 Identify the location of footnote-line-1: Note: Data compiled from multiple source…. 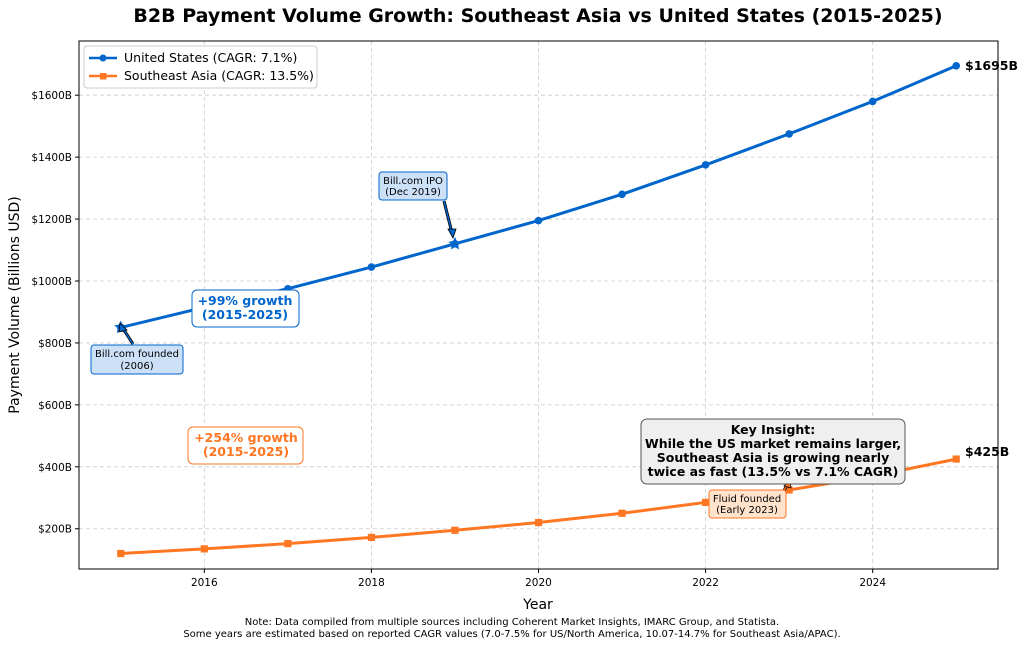
(512, 622).